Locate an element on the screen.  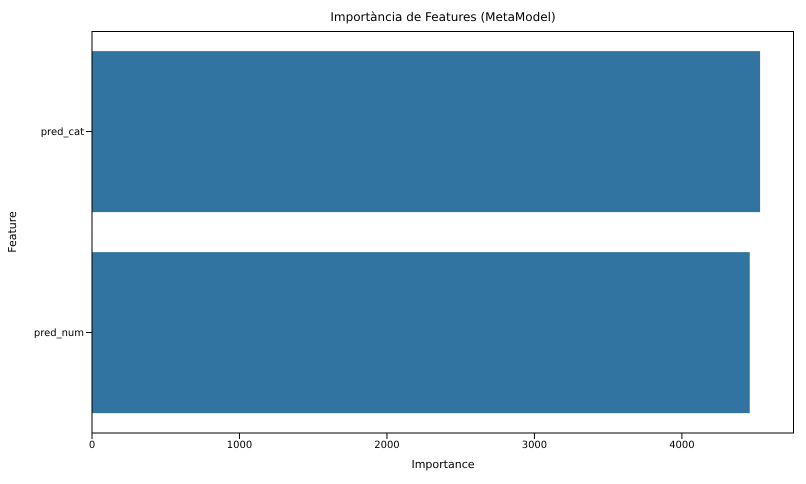
x-tick-label: 1000 is located at coordinates (239, 446).